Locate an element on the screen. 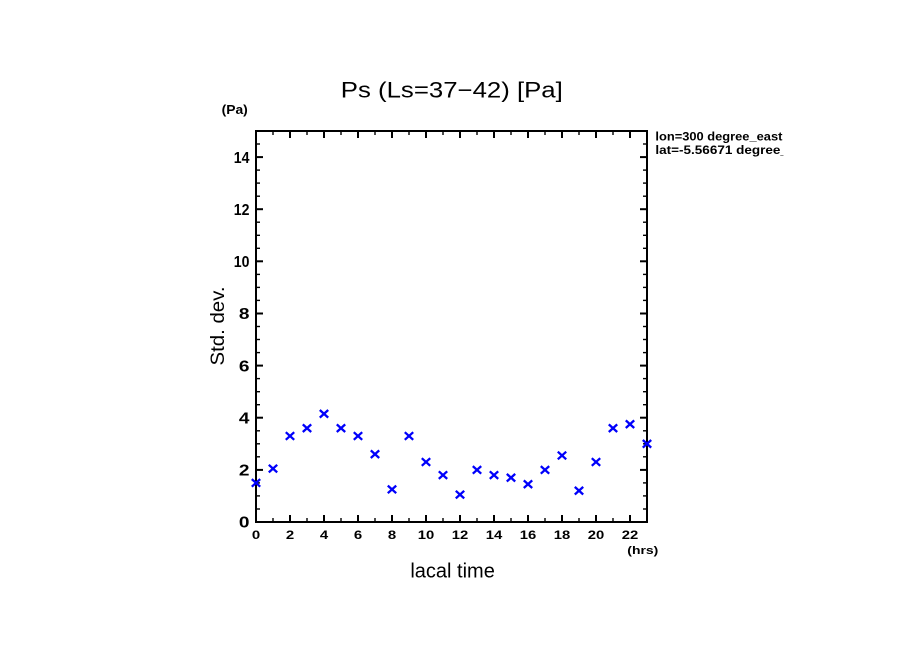 This screenshot has height=654, width=904. svg-text: lon=300 degree_east is located at coordinates (718, 137).